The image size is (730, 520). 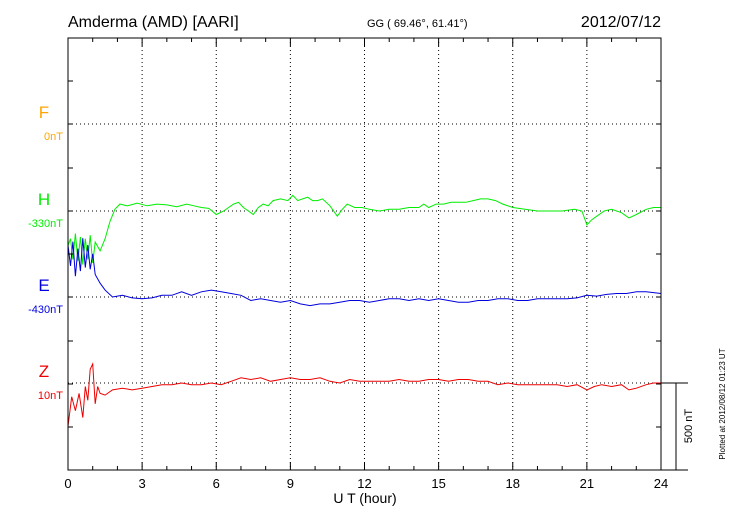 What do you see at coordinates (678, 426) in the screenshot?
I see `scale-bar: 500 nT` at bounding box center [678, 426].